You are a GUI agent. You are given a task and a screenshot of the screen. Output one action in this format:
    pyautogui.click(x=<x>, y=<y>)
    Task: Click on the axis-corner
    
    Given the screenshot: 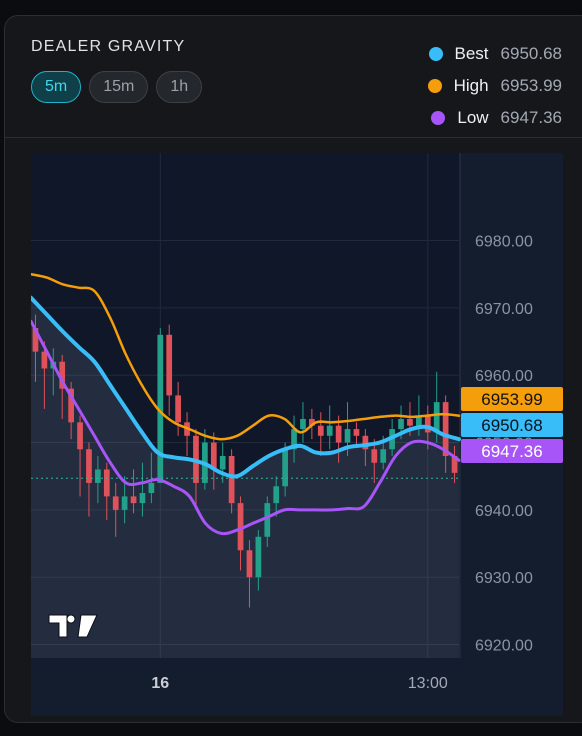 What is the action you would take?
    pyautogui.click(x=511, y=687)
    